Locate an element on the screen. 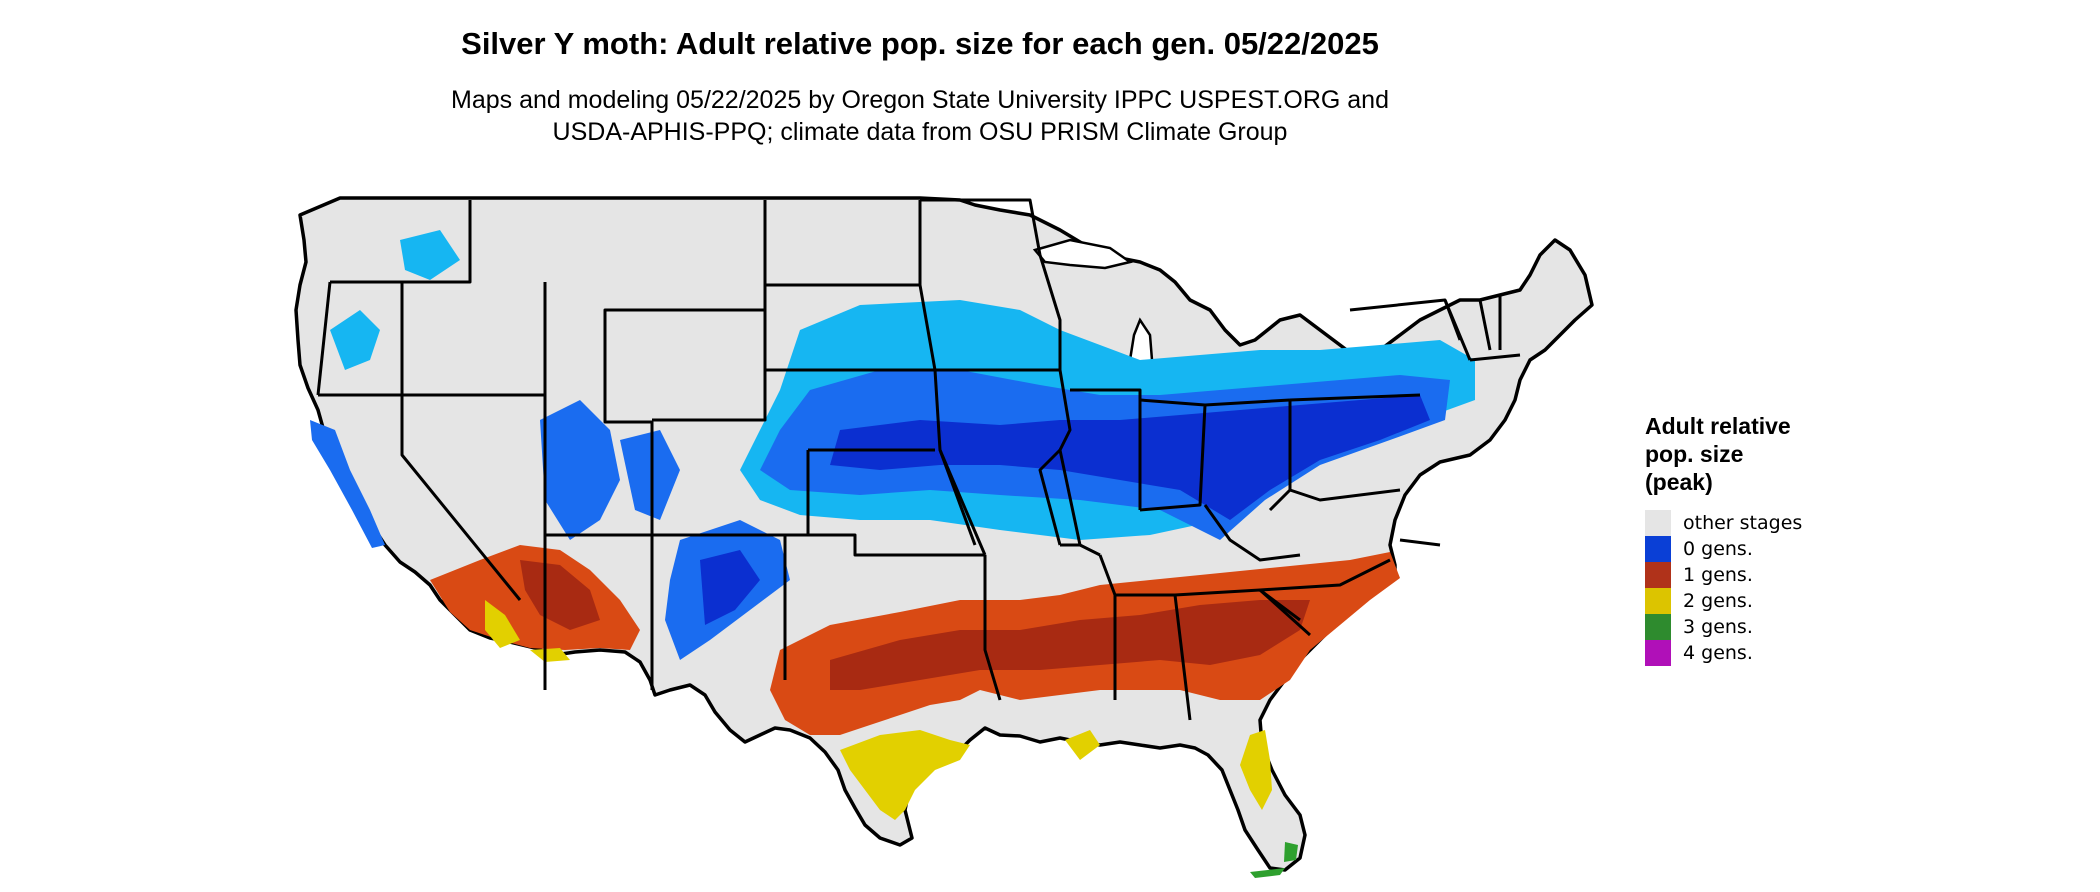 This screenshot has height=892, width=2100. legend-title: Adult relative pop. size (peak) is located at coordinates (1718, 454).